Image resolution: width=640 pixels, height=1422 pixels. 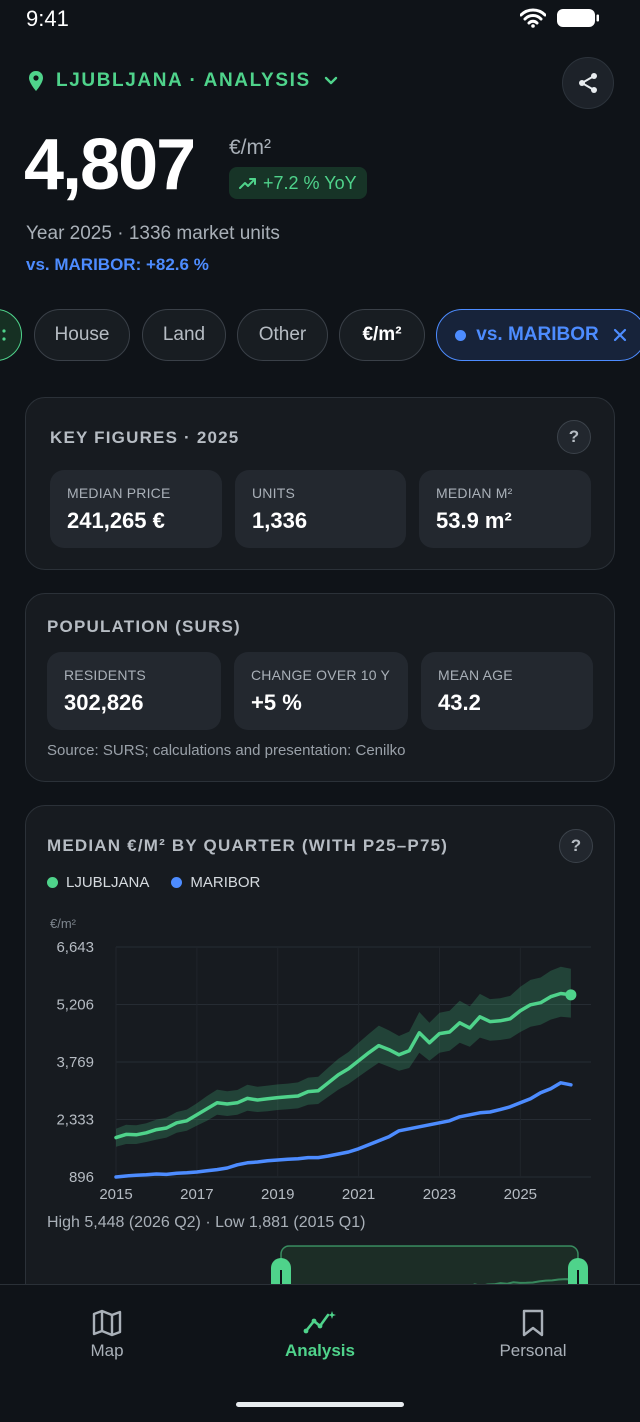 I want to click on status-icons, so click(x=560, y=18).